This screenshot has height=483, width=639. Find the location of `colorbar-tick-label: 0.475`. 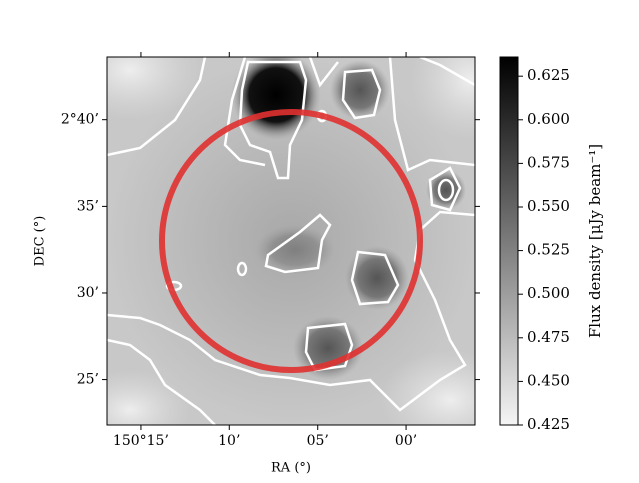

colorbar-tick-label: 0.475 is located at coordinates (548, 337).